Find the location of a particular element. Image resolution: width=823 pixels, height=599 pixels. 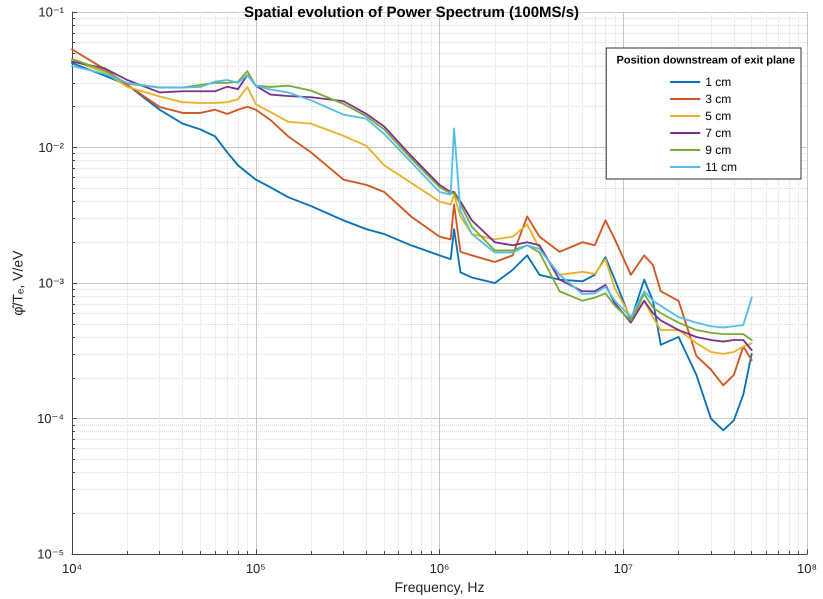

legend-label: 7 cm is located at coordinates (718, 133).